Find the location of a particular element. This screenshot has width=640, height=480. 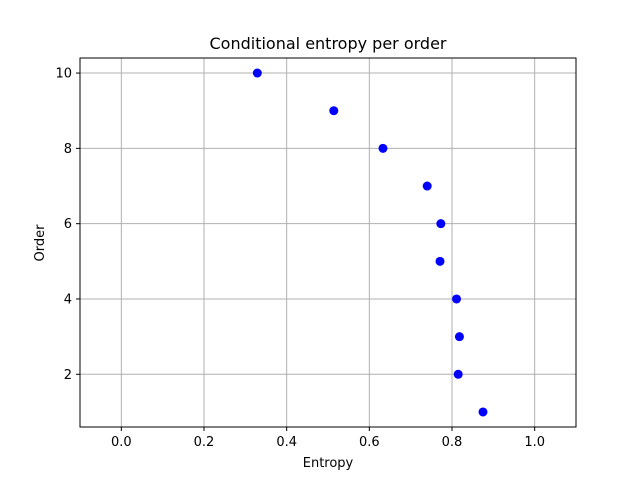

x-axis-ticks: 0.0 0.2 0.4 0.6 0.8 1.0 is located at coordinates (328, 438).